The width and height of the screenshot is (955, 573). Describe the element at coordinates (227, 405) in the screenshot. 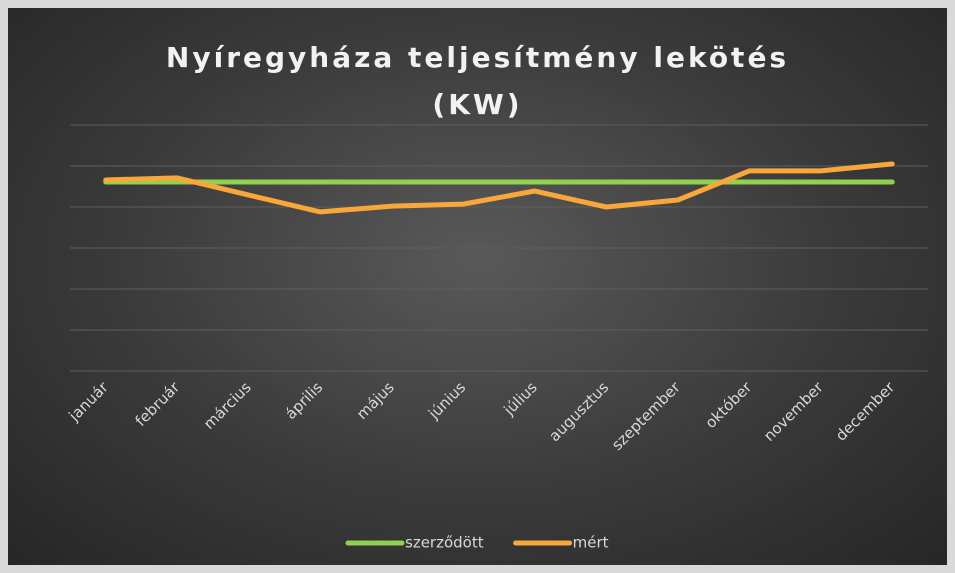

I see `x-tick-label: március` at that location.